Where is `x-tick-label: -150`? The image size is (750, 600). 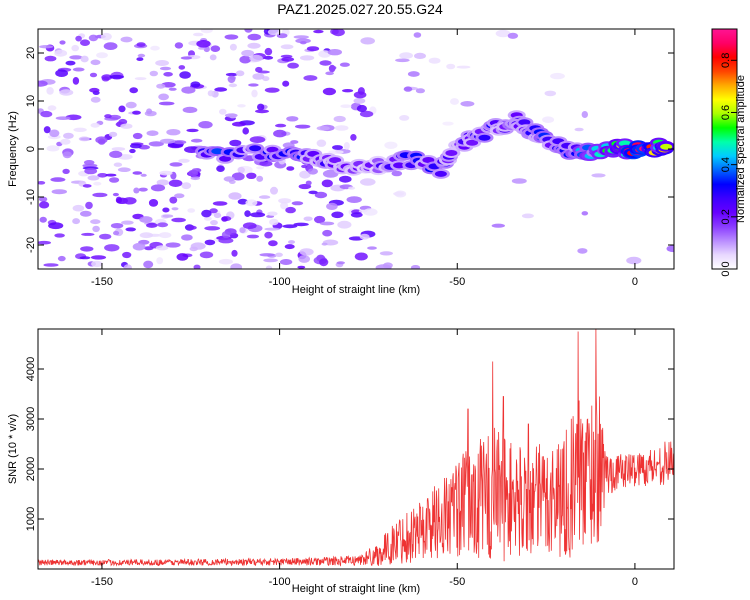 x-tick-label: -150 is located at coordinates (102, 582).